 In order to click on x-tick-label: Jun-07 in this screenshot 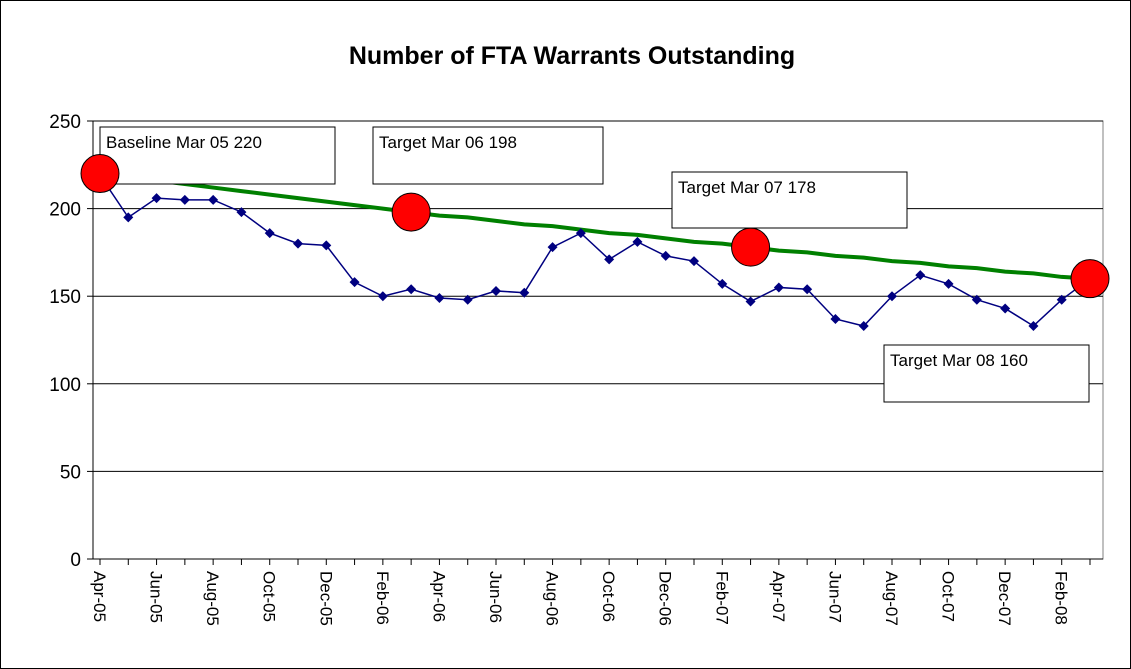, I will do `click(834, 597)`.